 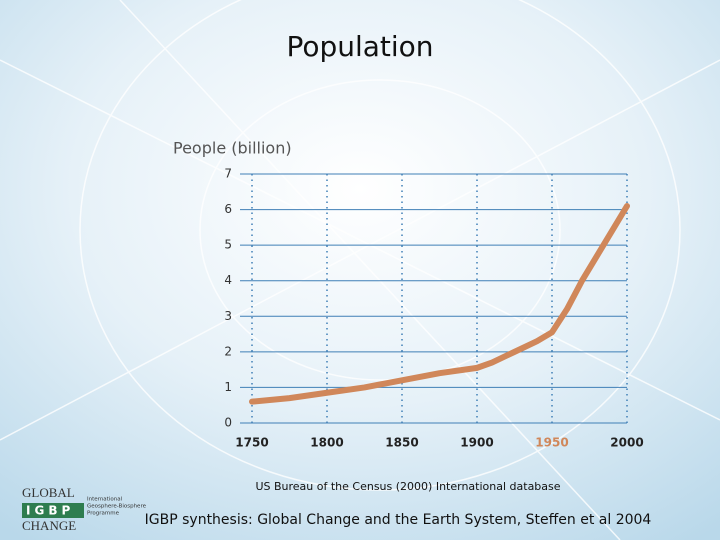 What do you see at coordinates (48, 492) in the screenshot?
I see `logo-top: GLOBAL` at bounding box center [48, 492].